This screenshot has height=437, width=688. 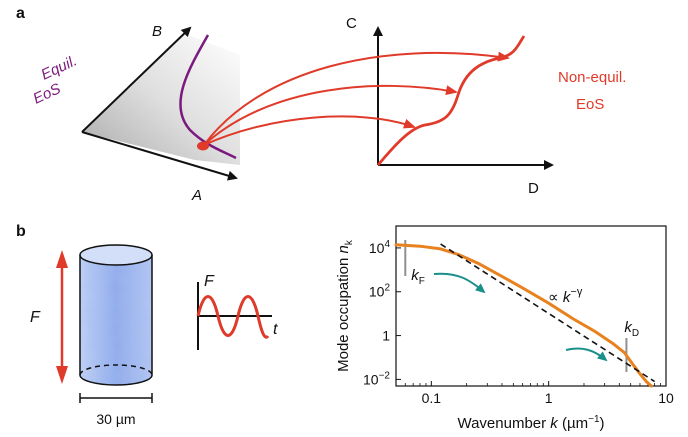 What do you see at coordinates (459, 283) in the screenshot?
I see `teal-arrow-upper` at bounding box center [459, 283].